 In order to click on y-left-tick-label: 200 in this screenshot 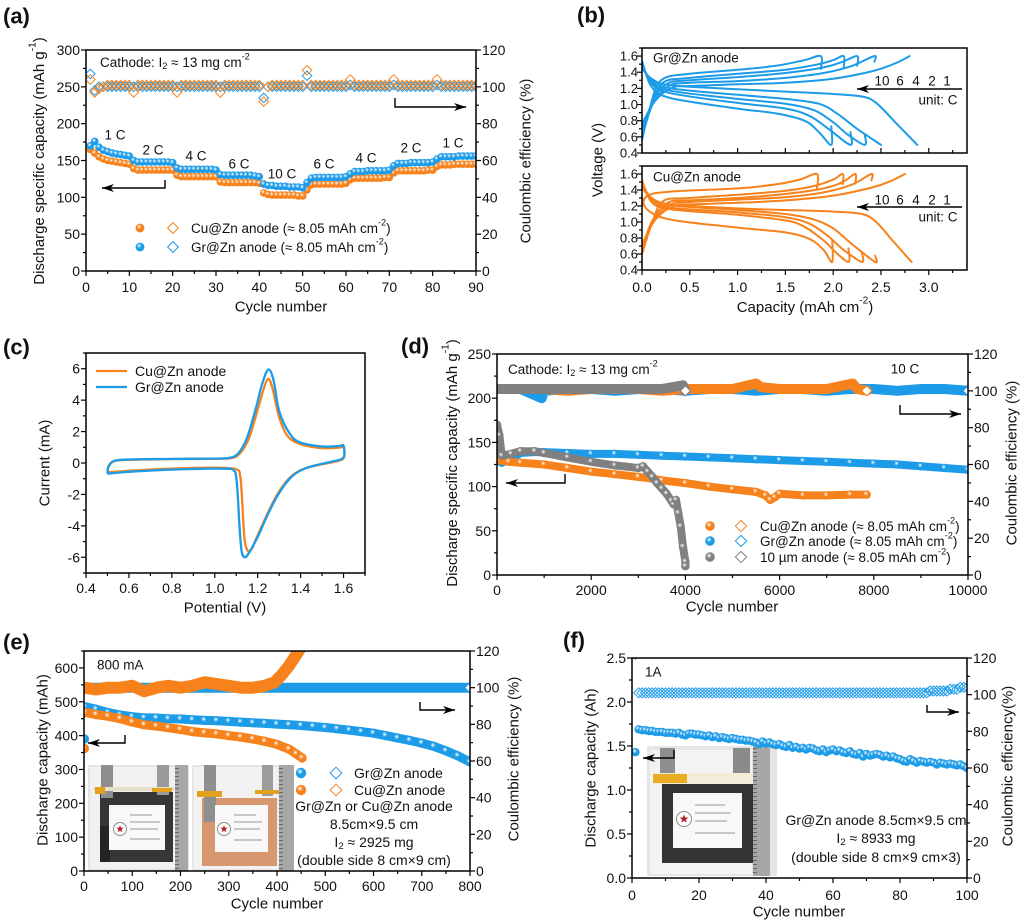, I will do `click(69, 124)`.